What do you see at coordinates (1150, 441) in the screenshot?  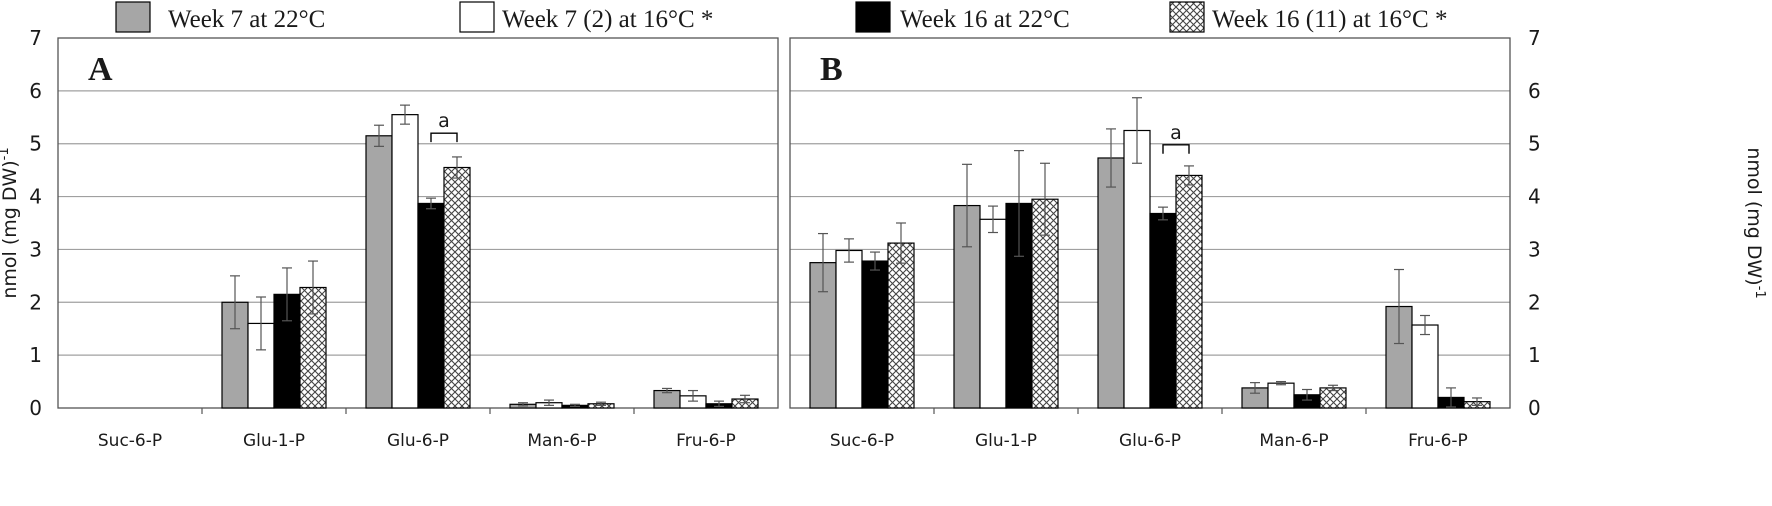 I see `category-label-b-glu-6-p: Glu-6-P` at bounding box center [1150, 441].